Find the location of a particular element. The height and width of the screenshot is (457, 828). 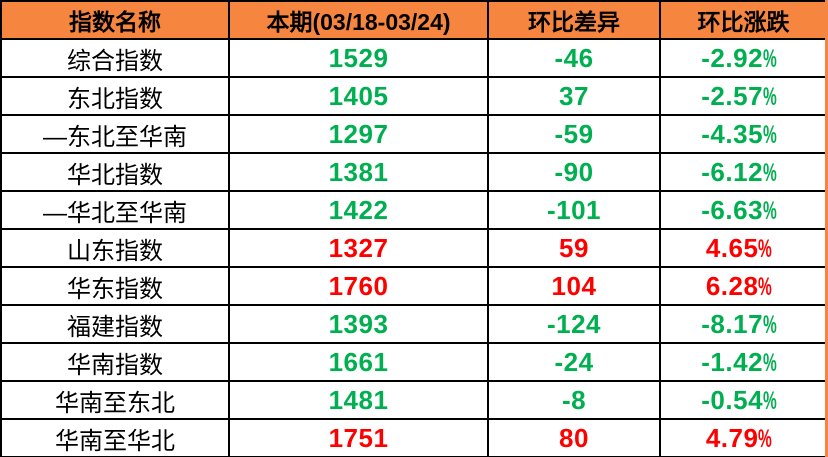

pct-cell: 6.28% is located at coordinates (743, 286).